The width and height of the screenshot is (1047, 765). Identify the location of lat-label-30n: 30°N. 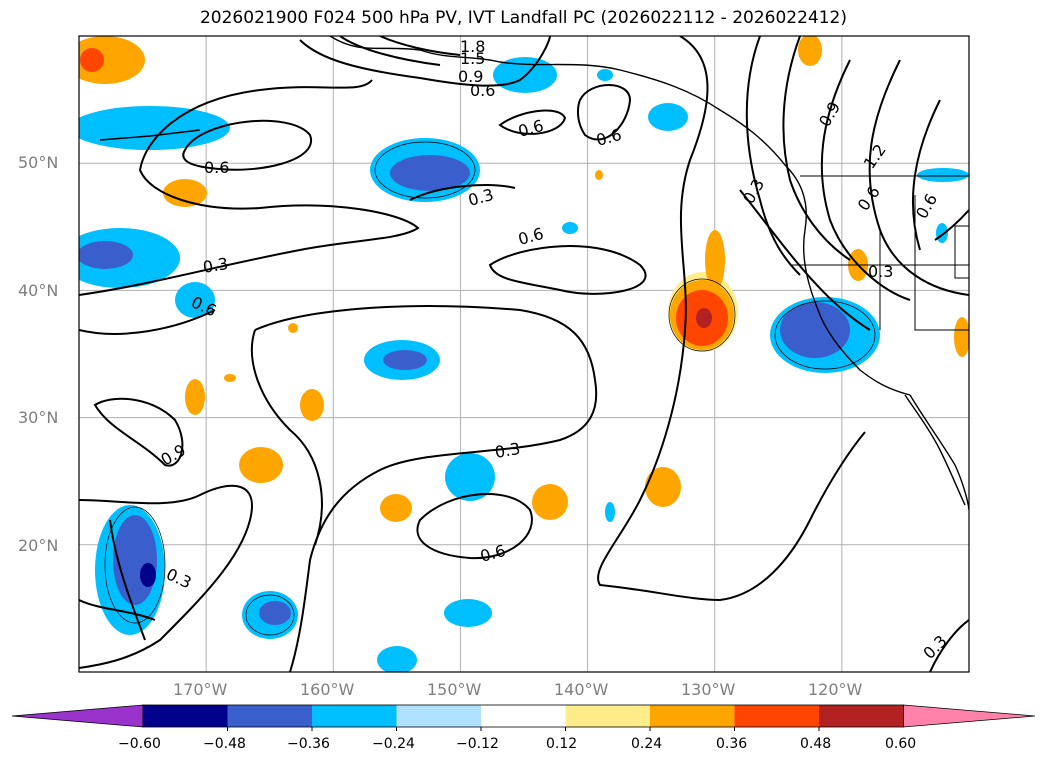
(38, 417).